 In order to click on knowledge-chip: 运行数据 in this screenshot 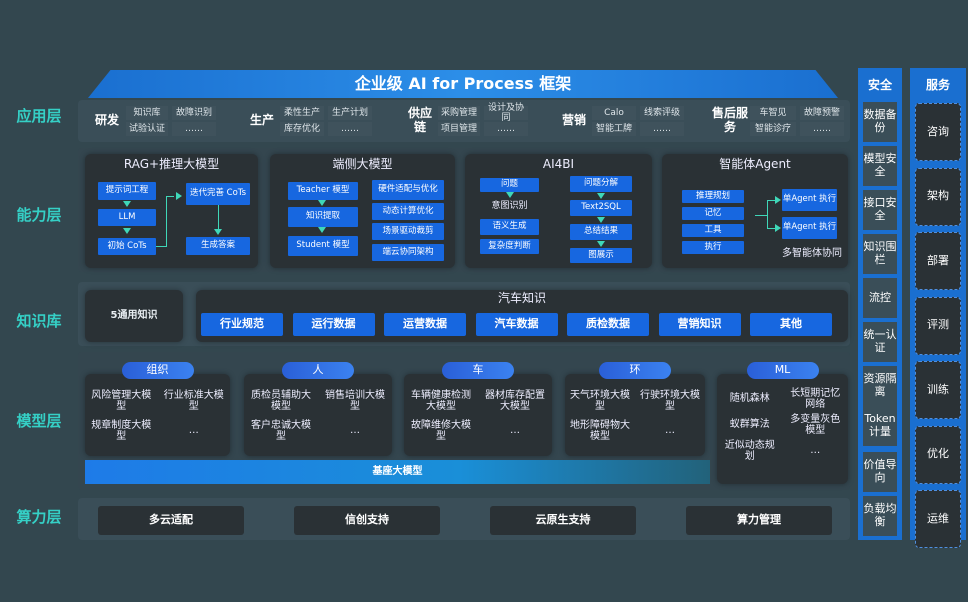, I will do `click(333, 324)`.